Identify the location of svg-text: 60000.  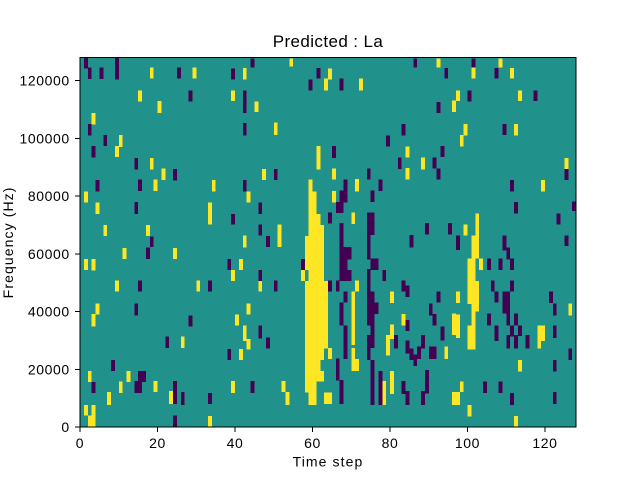
(49, 254).